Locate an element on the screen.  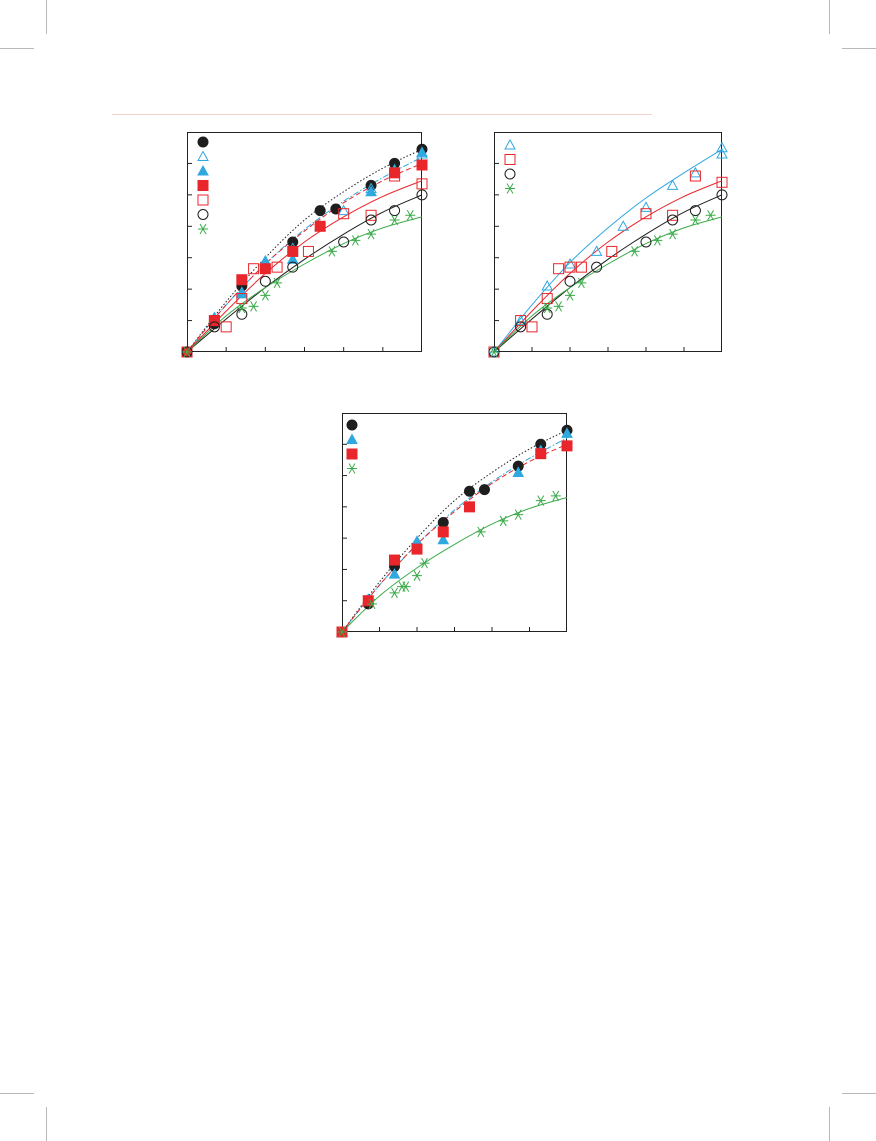
series-2-open-circle is located at coordinates (608, 273).